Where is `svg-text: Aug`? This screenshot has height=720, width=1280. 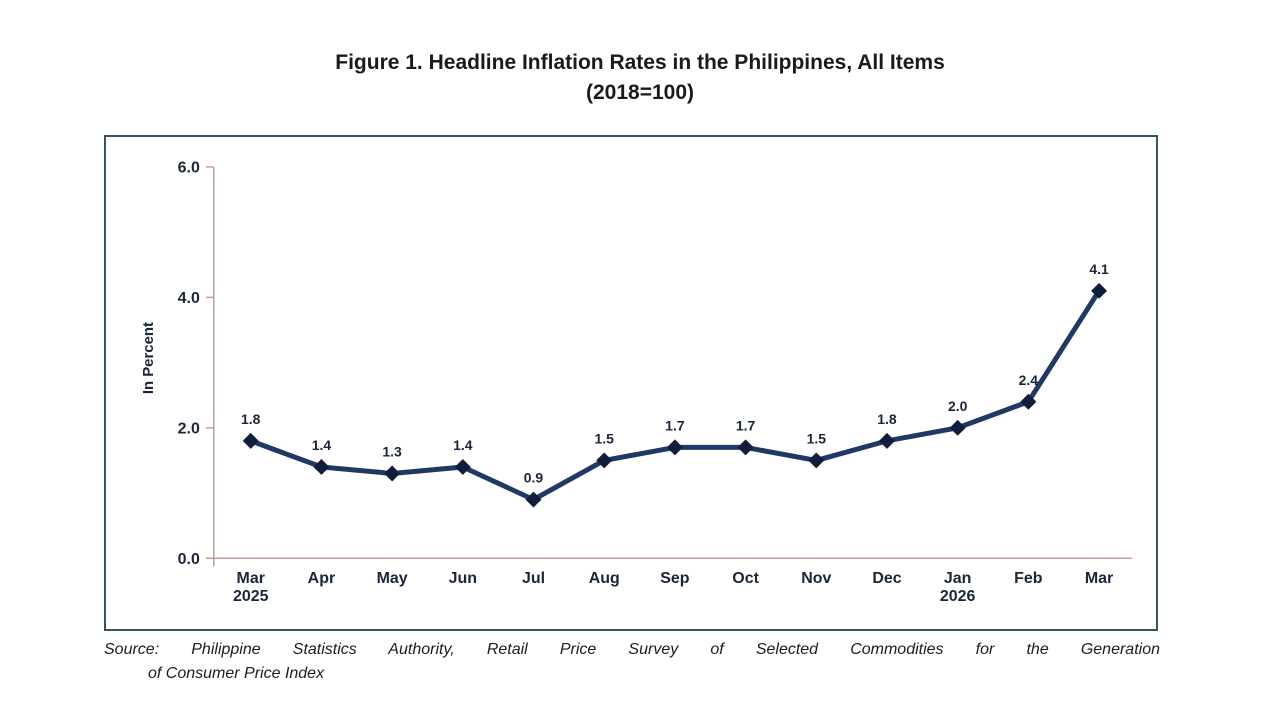 svg-text: Aug is located at coordinates (604, 578).